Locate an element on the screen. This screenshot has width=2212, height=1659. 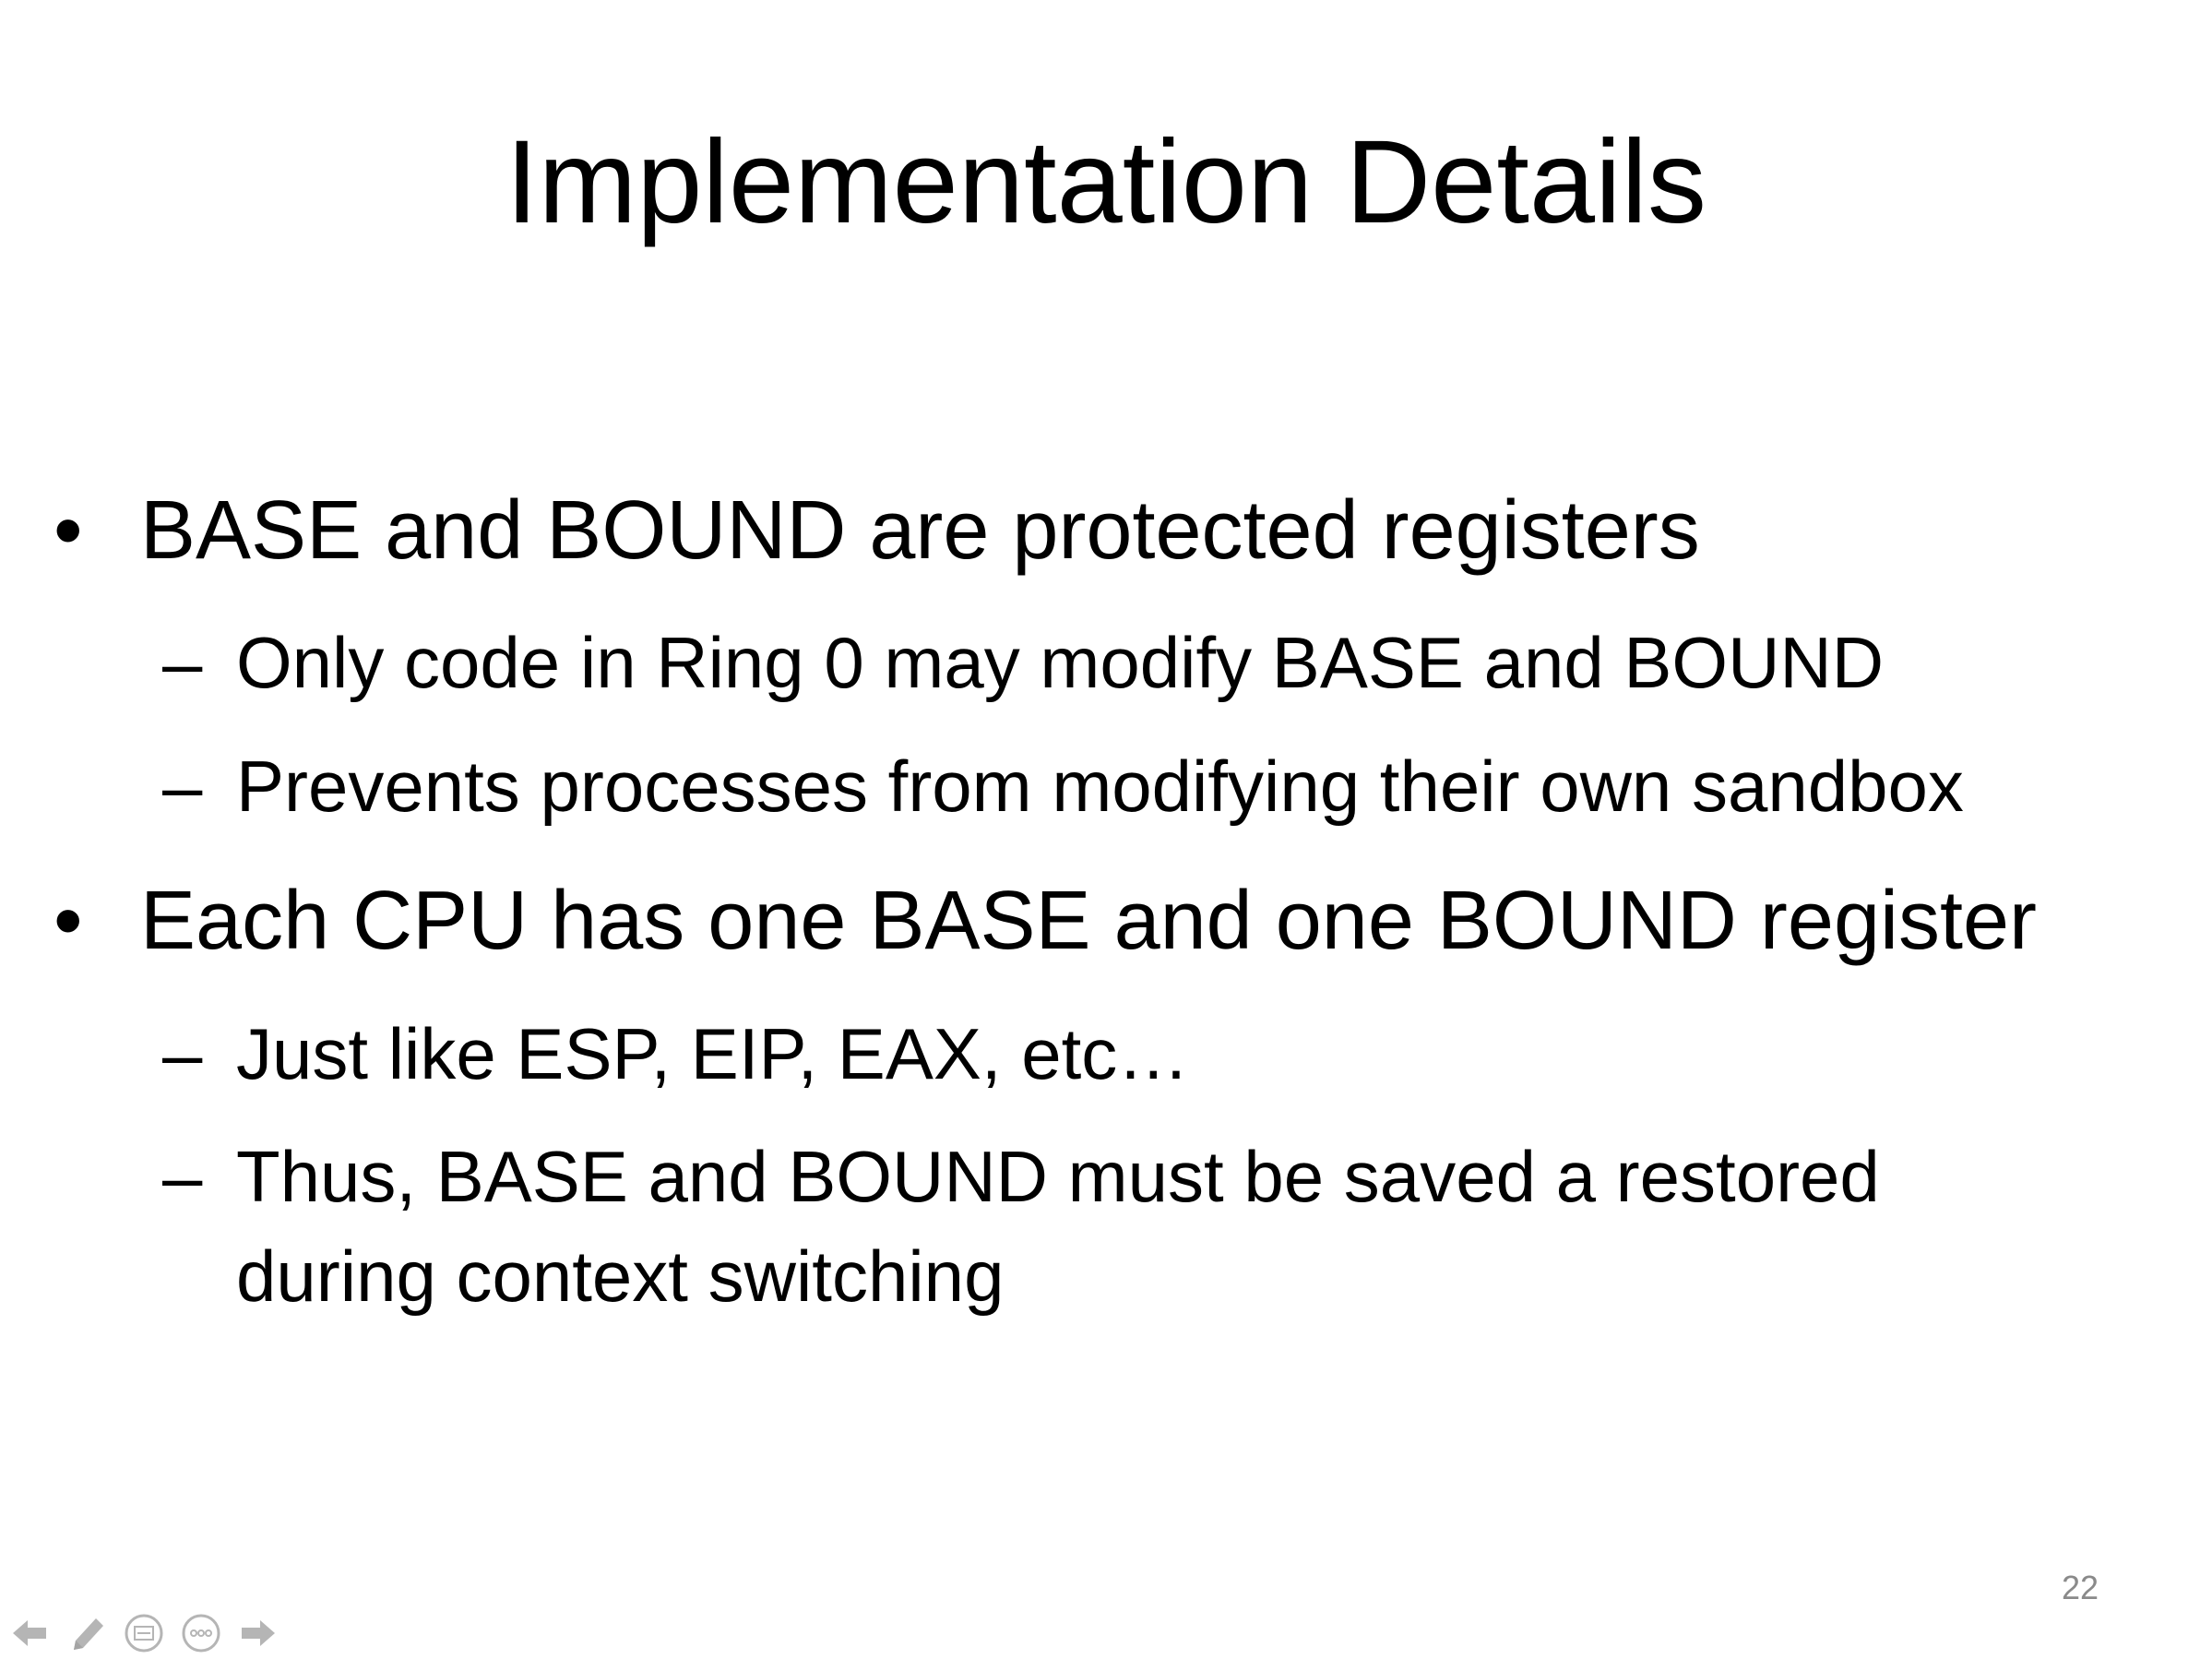
sub-bullet-continuation: during context switching is located at coordinates (620, 1276).